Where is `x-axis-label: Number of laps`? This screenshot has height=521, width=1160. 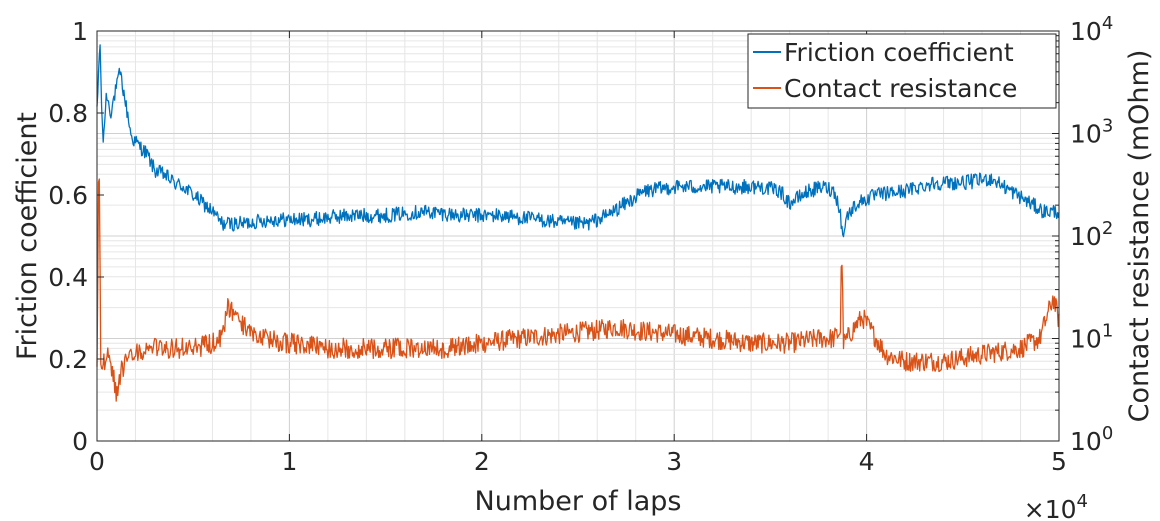
x-axis-label: Number of laps is located at coordinates (578, 501).